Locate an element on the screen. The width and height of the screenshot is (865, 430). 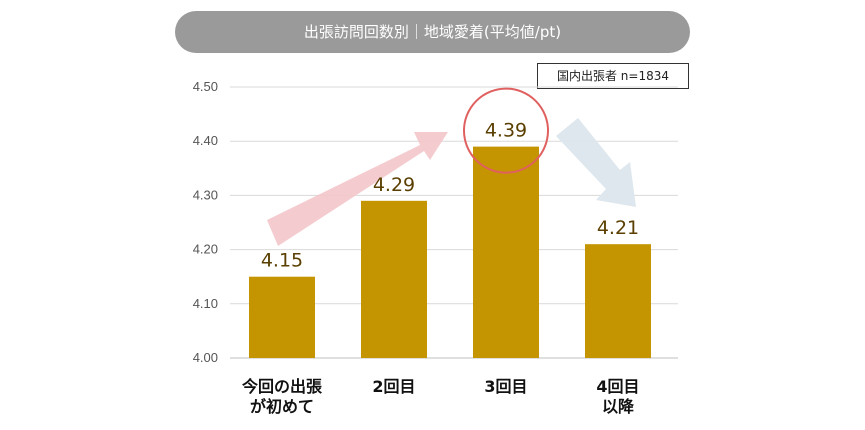
category-label: 以降 is located at coordinates (618, 406).